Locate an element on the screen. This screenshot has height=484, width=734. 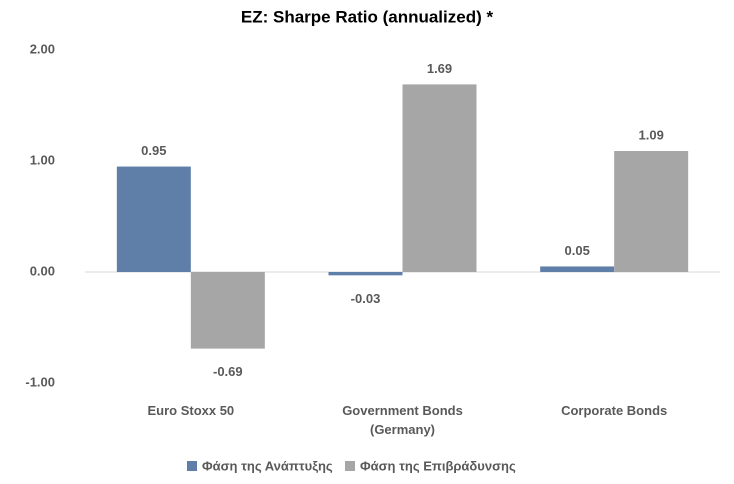
y-tick-label: 1.00 is located at coordinates (42, 159).